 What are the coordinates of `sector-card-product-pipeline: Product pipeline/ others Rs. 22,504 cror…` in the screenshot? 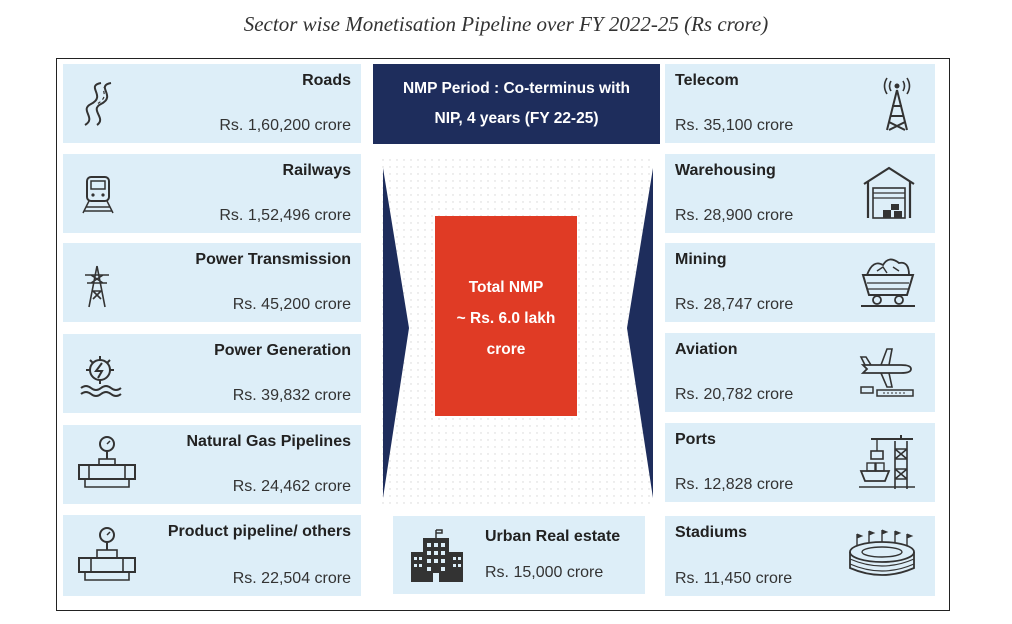 It's located at (212, 555).